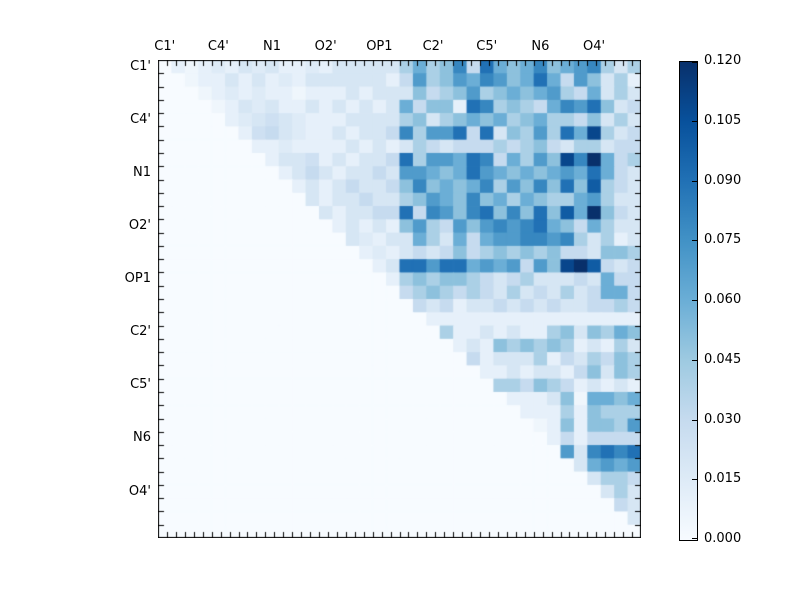 This screenshot has width=800, height=600. I want to click on y-axis-label: OP1, so click(137, 279).